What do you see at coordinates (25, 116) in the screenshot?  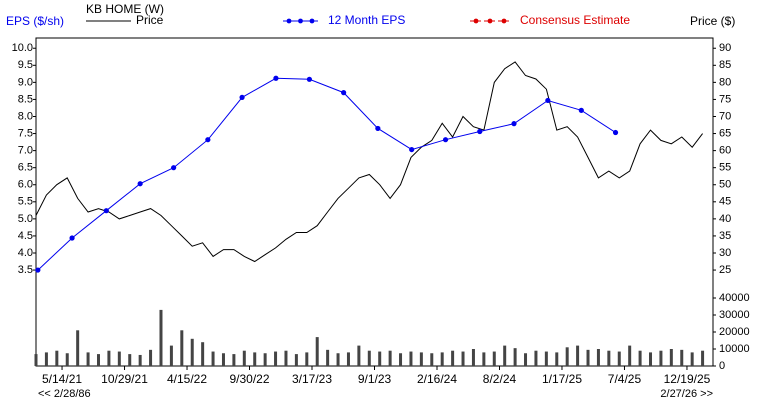 I see `y-tick-label: 8.0` at bounding box center [25, 116].